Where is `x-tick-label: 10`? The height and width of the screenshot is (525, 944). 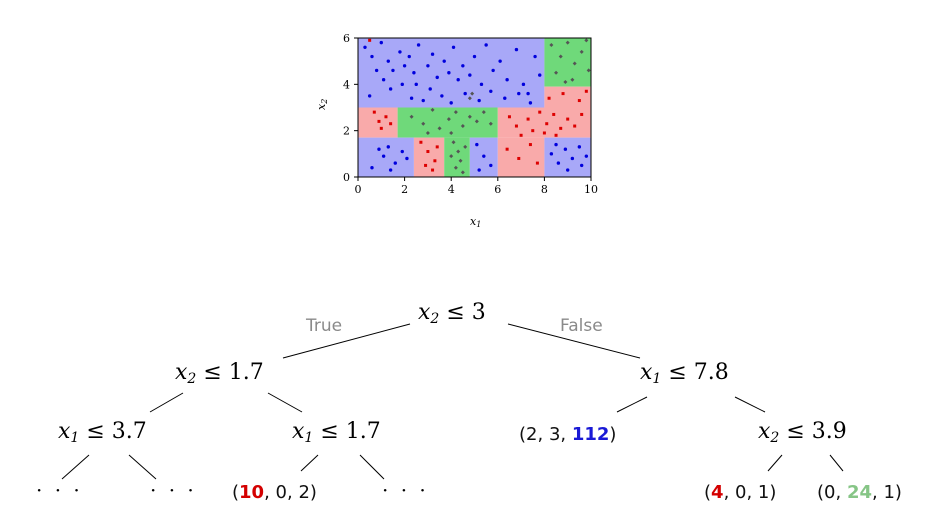
x-tick-label: 10 is located at coordinates (591, 189).